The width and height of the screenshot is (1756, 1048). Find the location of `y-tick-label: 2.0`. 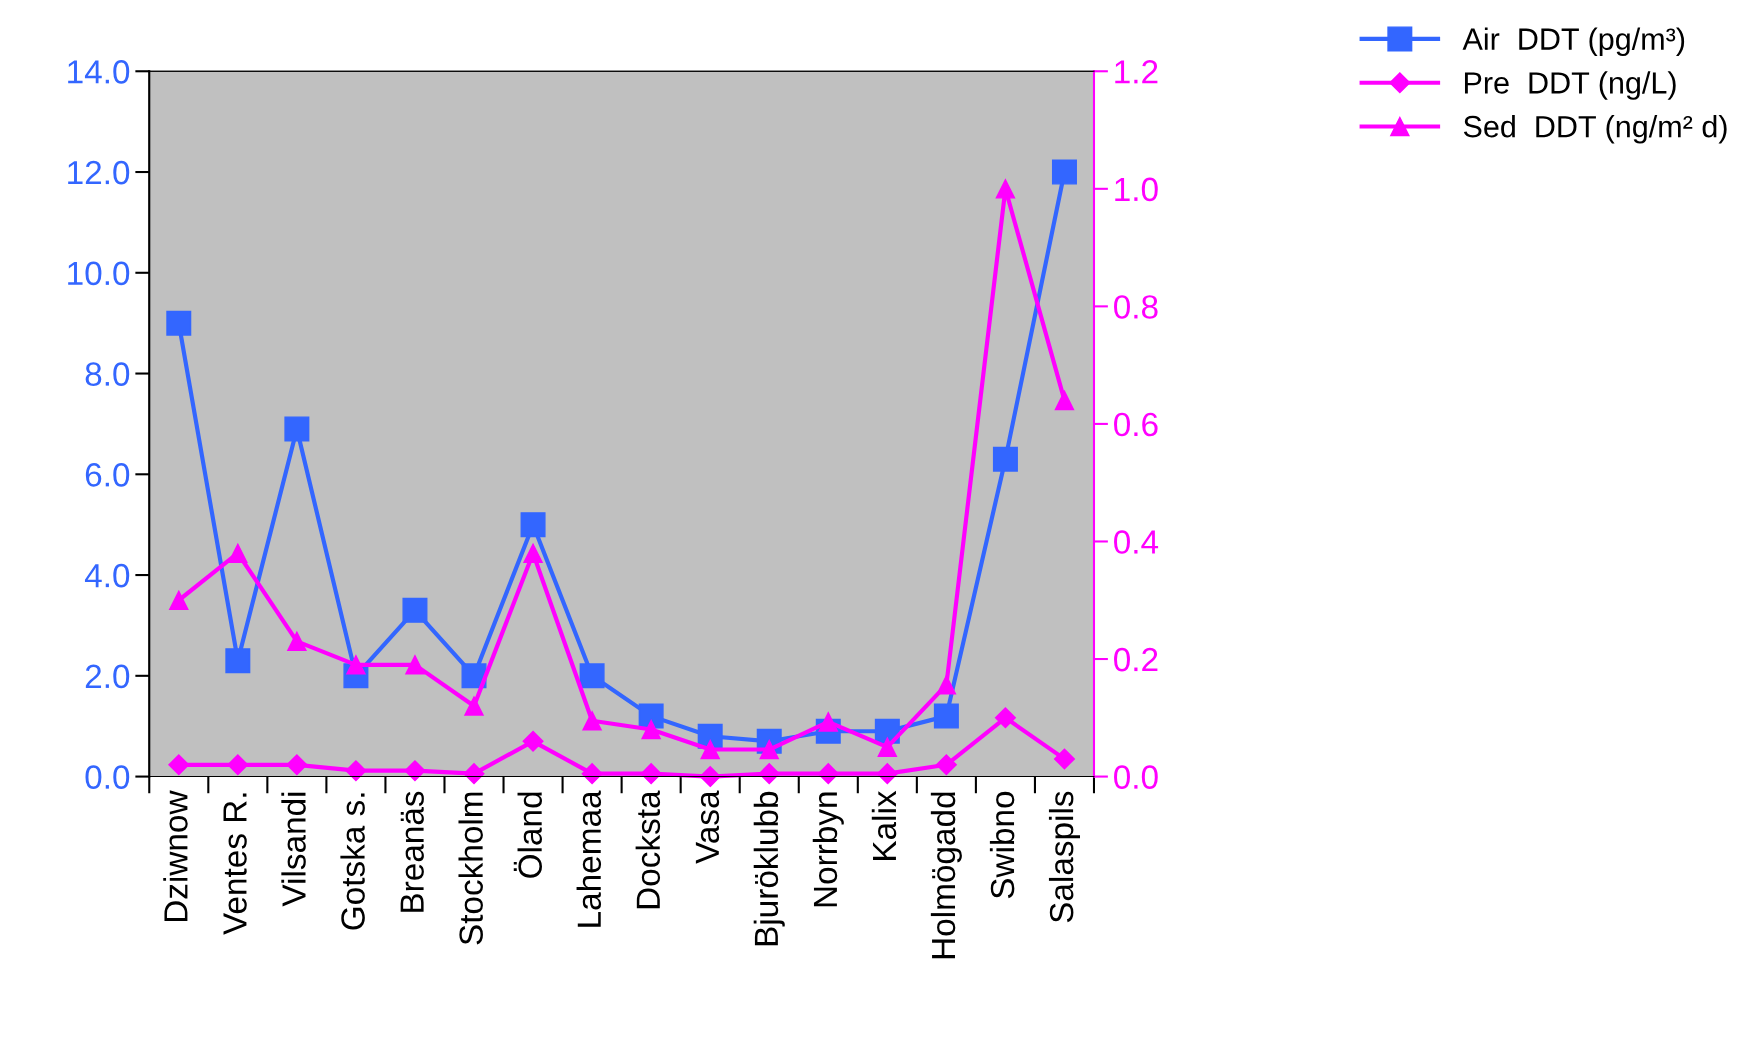

y-tick-label: 2.0 is located at coordinates (107, 676).